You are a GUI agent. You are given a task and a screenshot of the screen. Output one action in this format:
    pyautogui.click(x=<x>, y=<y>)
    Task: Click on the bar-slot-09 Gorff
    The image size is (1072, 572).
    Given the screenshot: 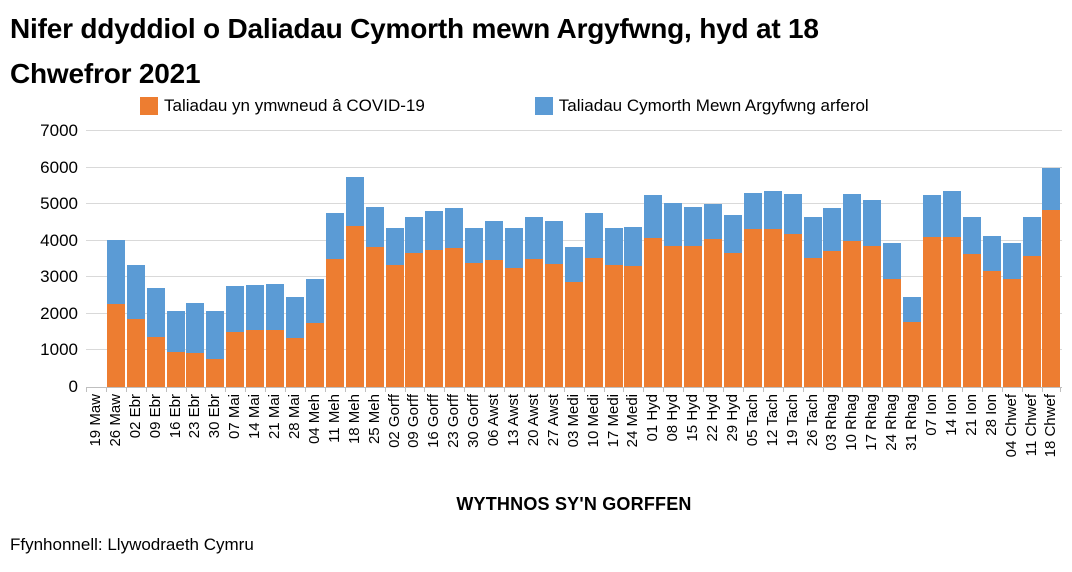 What is the action you would take?
    pyautogui.click(x=415, y=259)
    